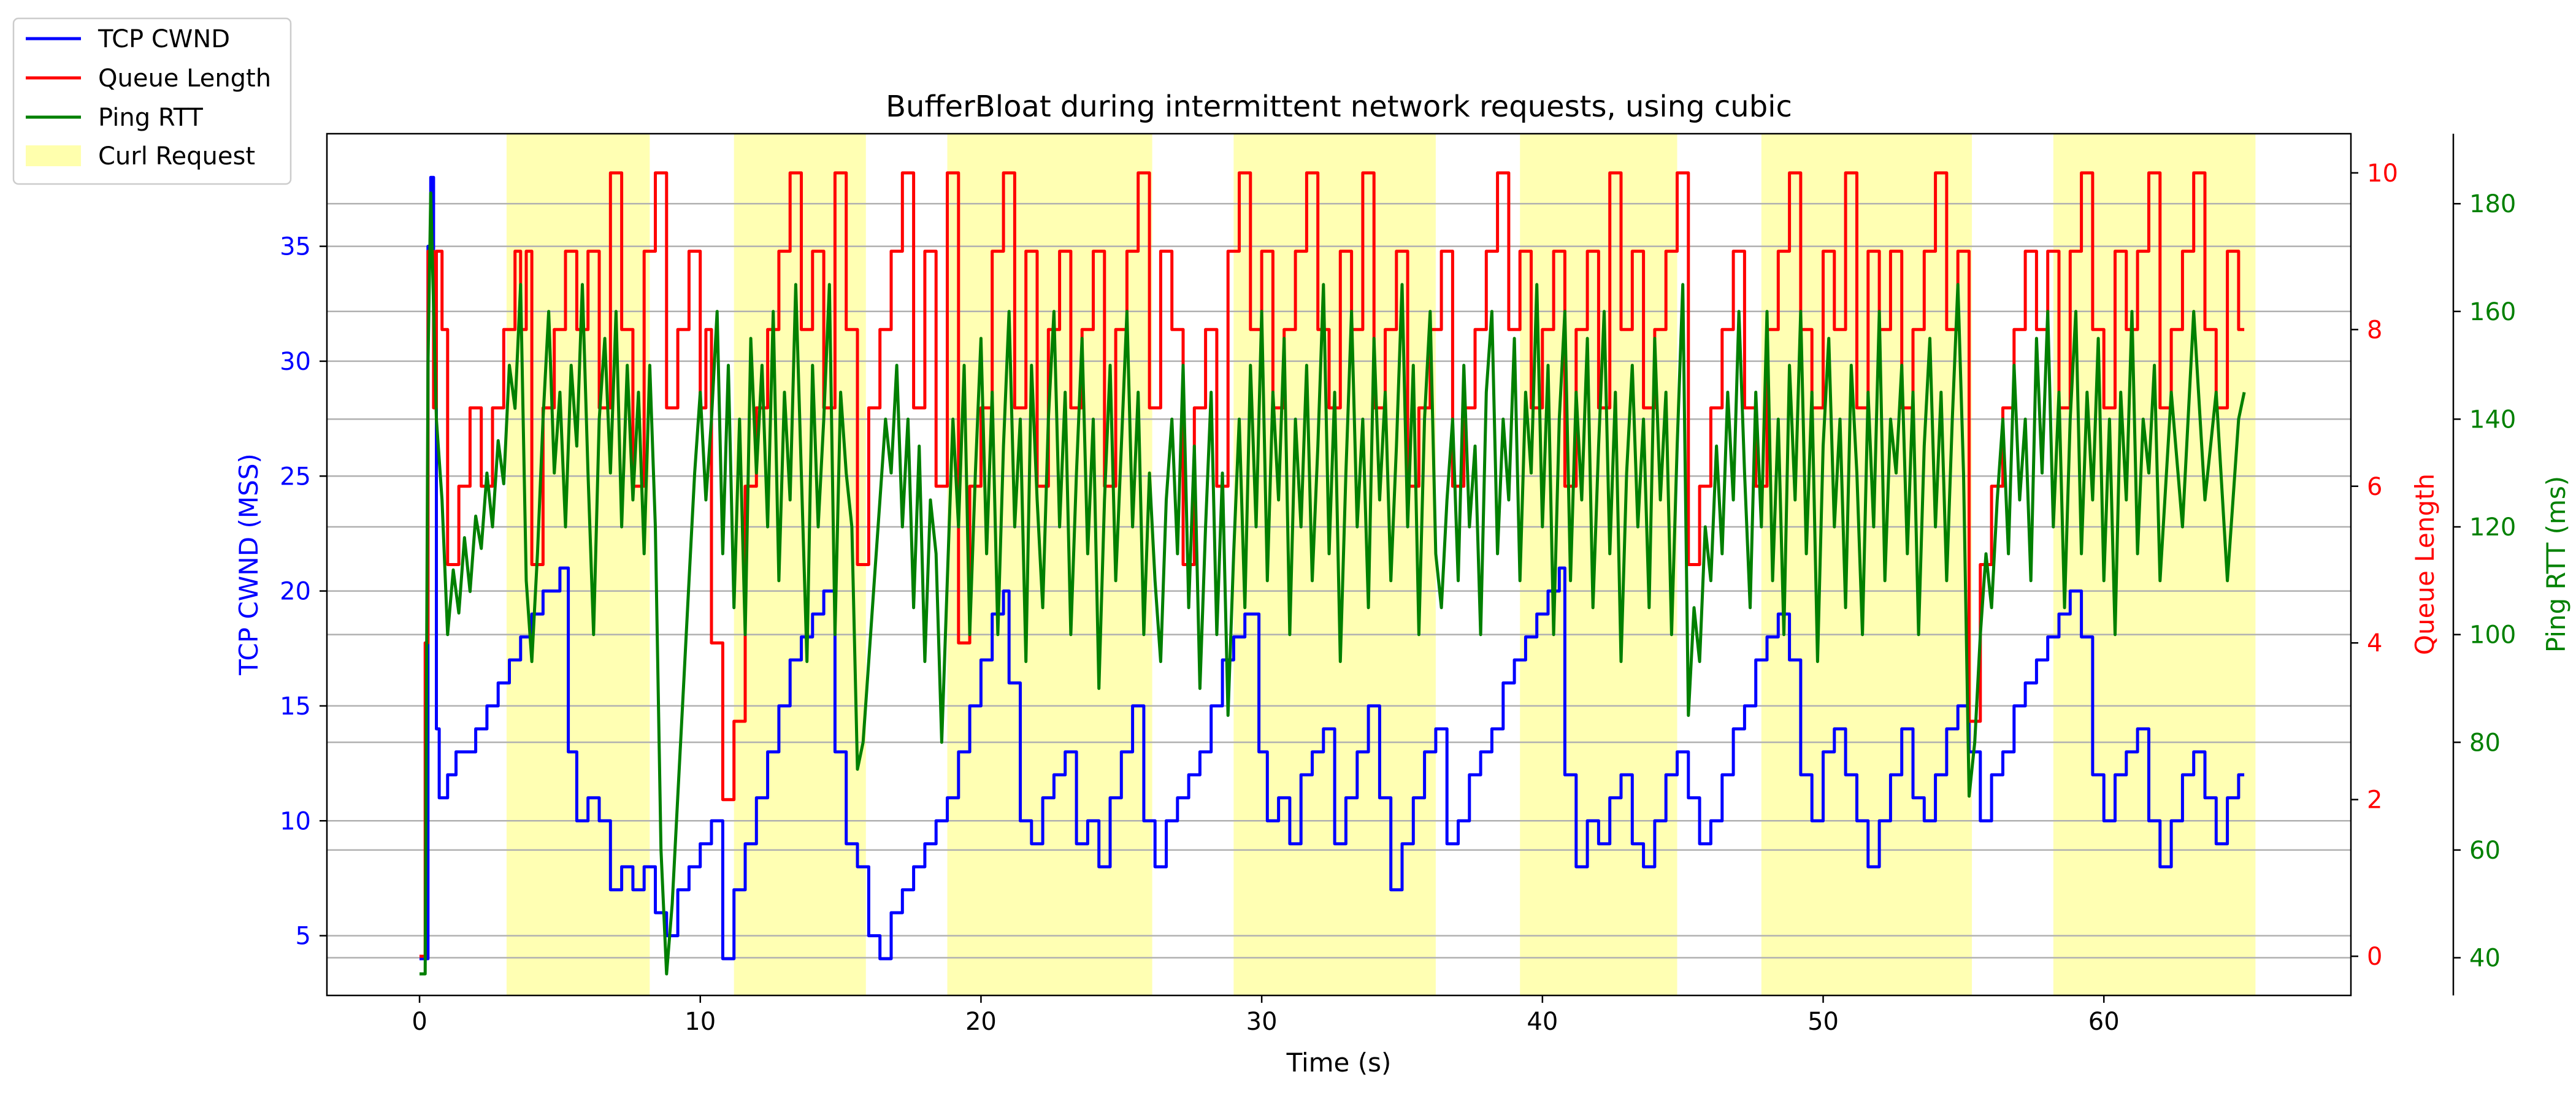 The image size is (2576, 1104). Describe the element at coordinates (700, 1022) in the screenshot. I see `x-tick-label-10: 10` at that location.